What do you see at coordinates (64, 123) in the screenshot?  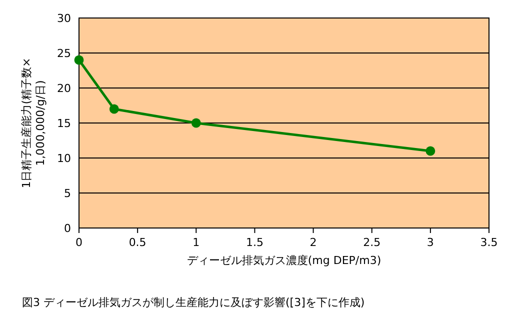 I see `y-tick-label: 15` at bounding box center [64, 123].